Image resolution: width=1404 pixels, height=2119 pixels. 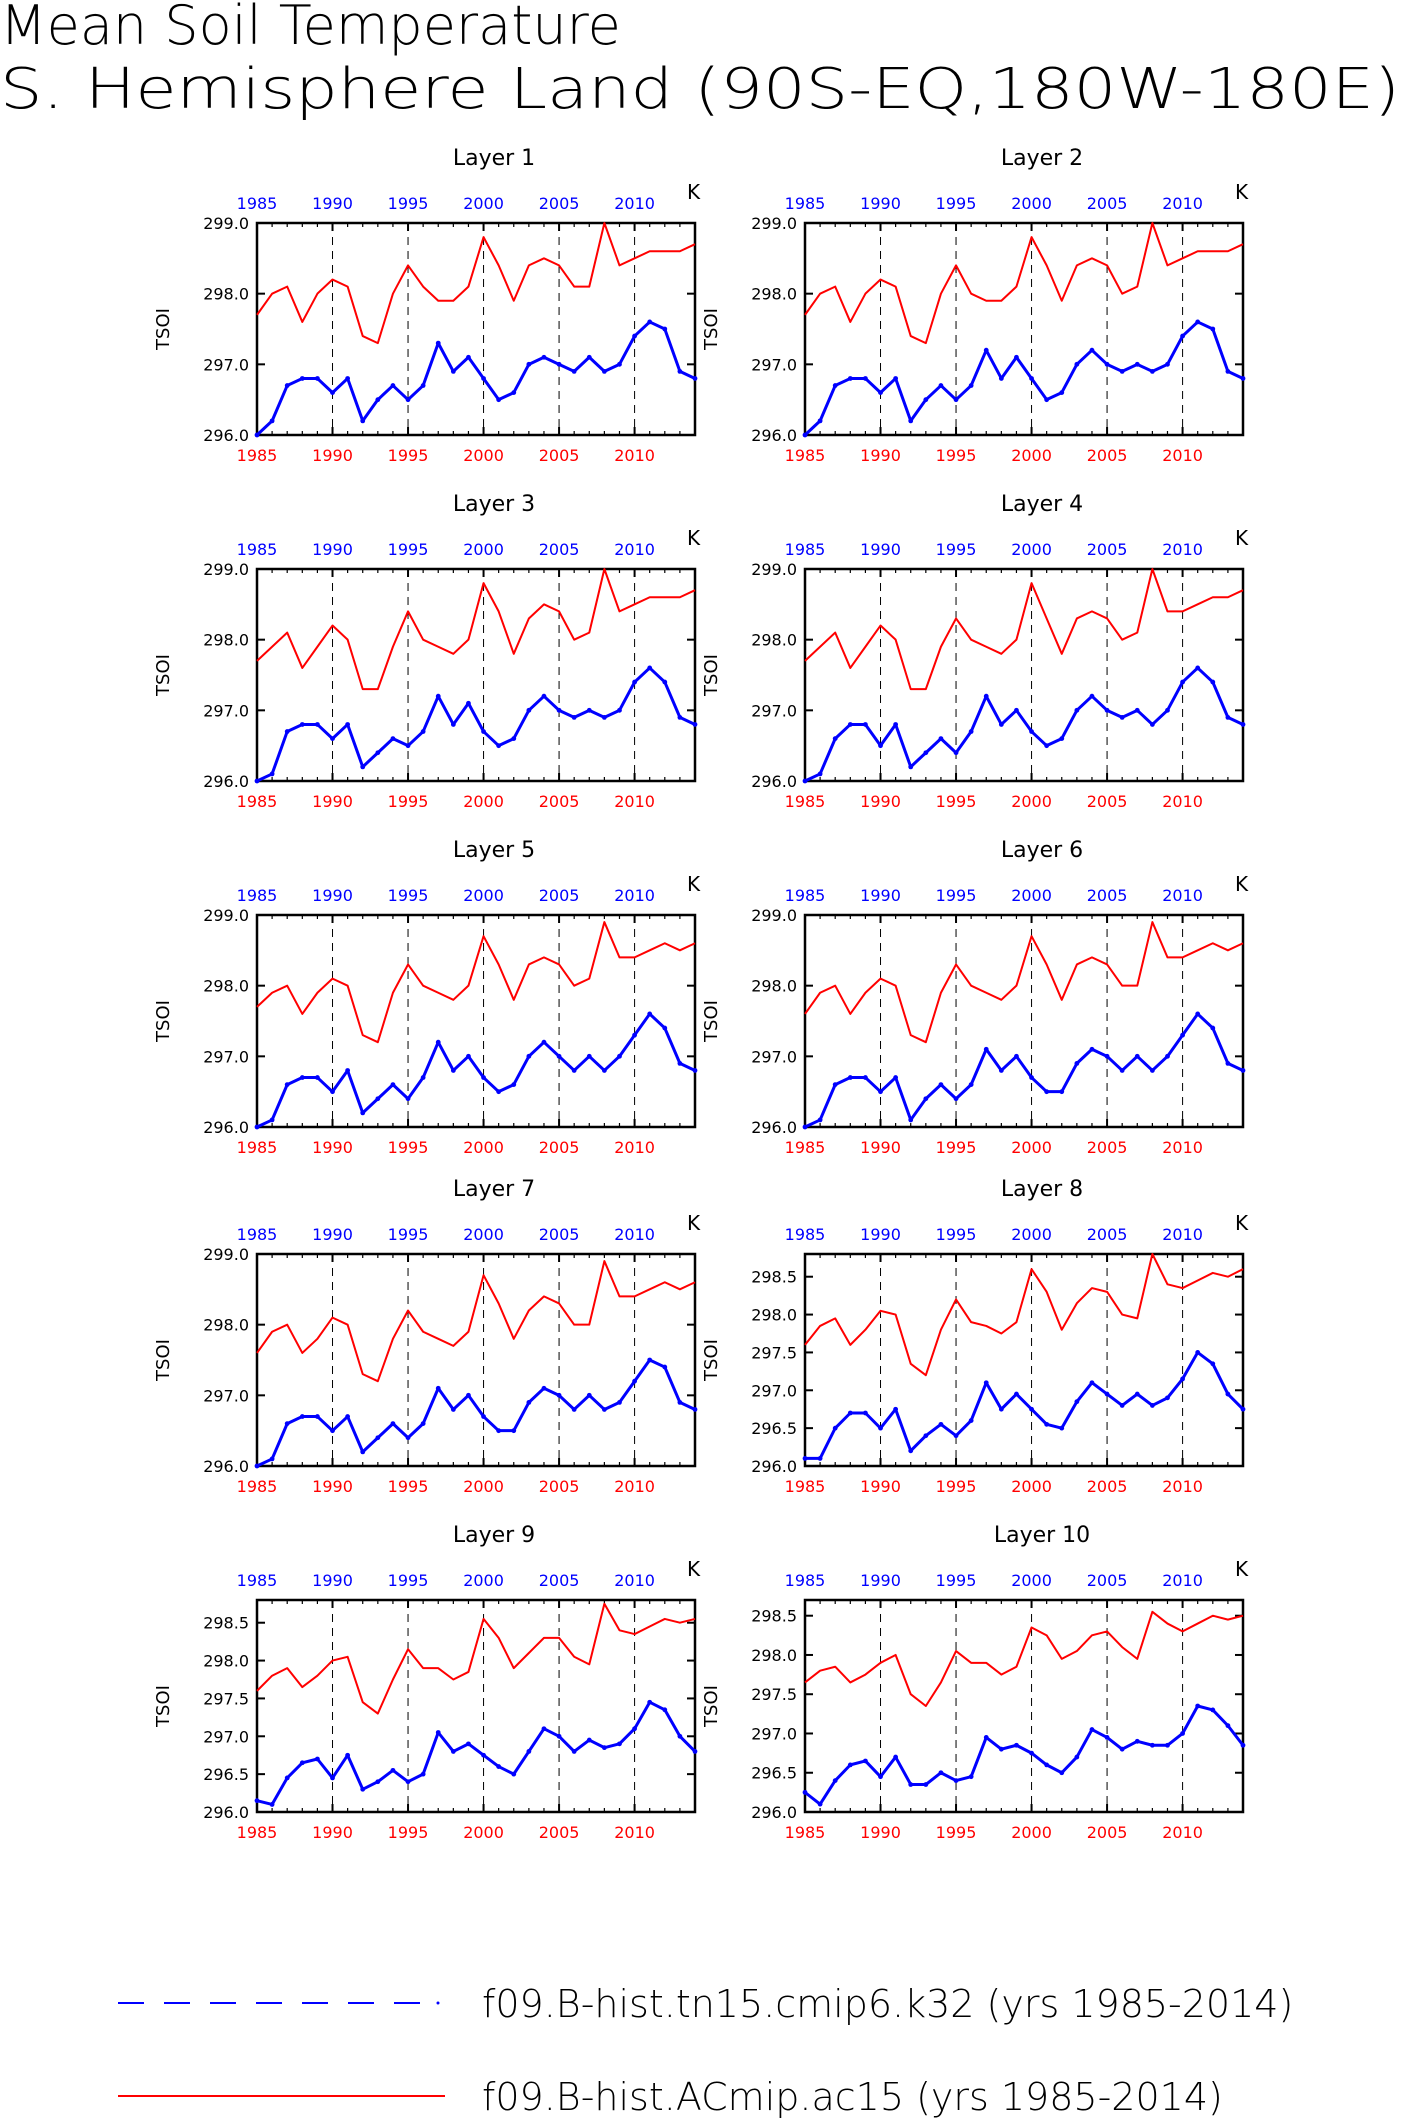 What do you see at coordinates (700, 89) in the screenshot?
I see `figure-title-line2: S. Hemisphere Land (90S-EQ,180W-180E)` at bounding box center [700, 89].